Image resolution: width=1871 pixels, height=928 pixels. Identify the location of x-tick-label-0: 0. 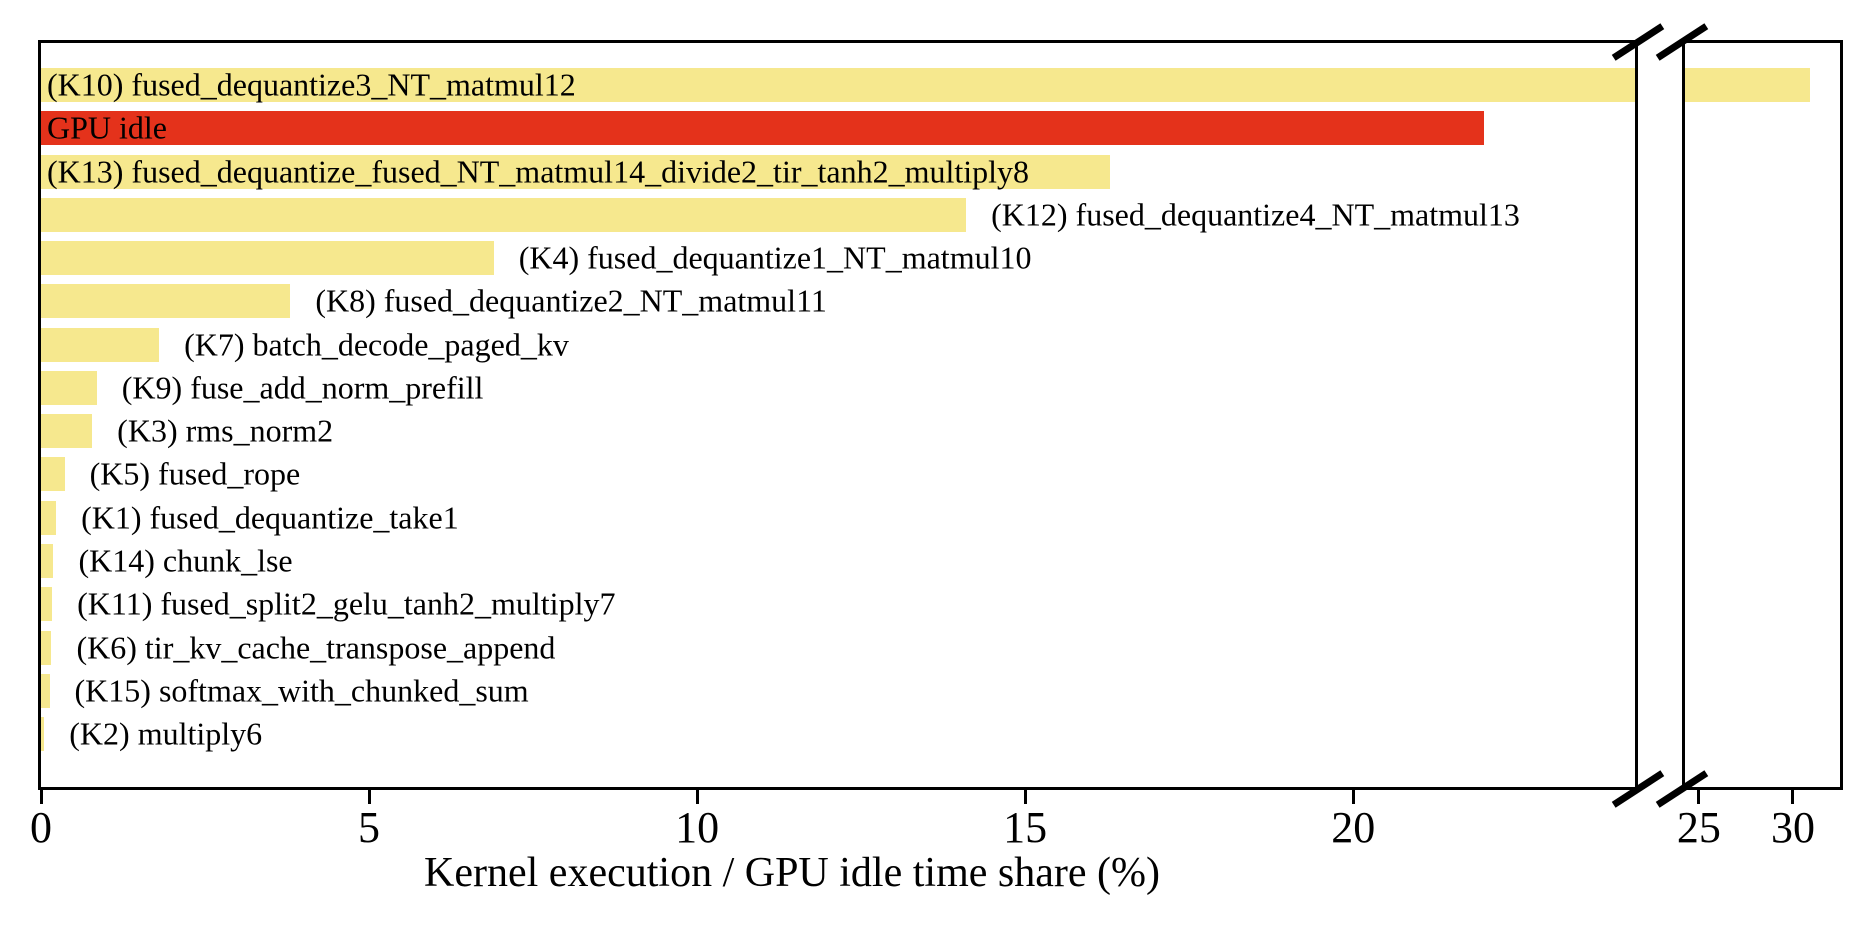
(41, 827).